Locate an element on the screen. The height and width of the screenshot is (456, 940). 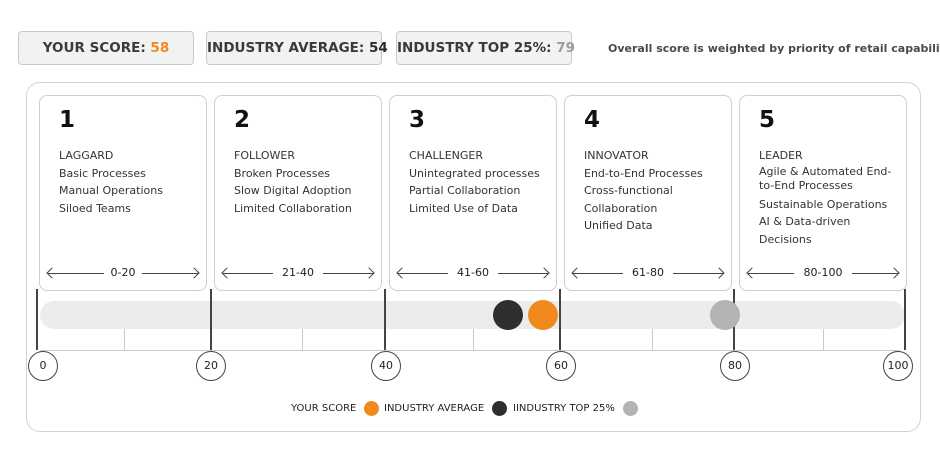
level-title: LEADER is located at coordinates (781, 155).